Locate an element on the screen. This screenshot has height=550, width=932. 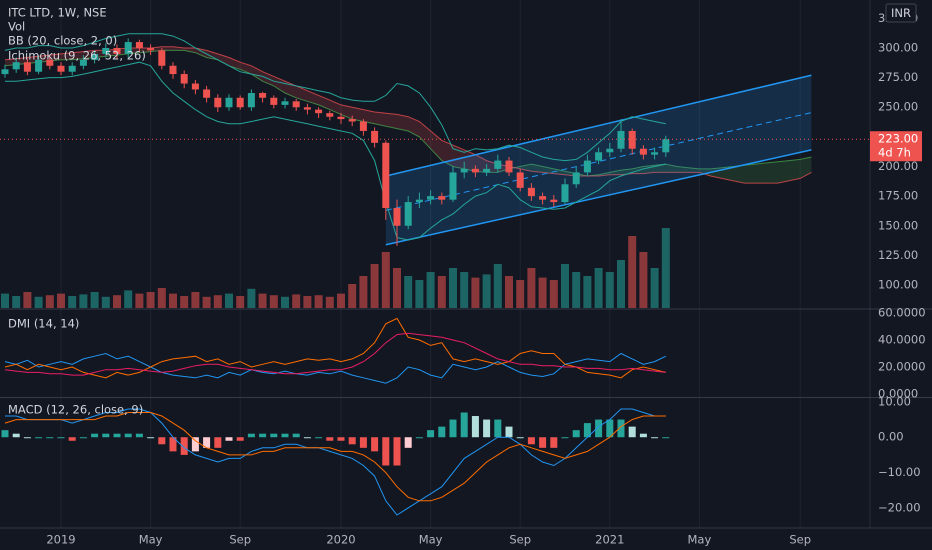
indicator-label: Vol is located at coordinates (16, 27).